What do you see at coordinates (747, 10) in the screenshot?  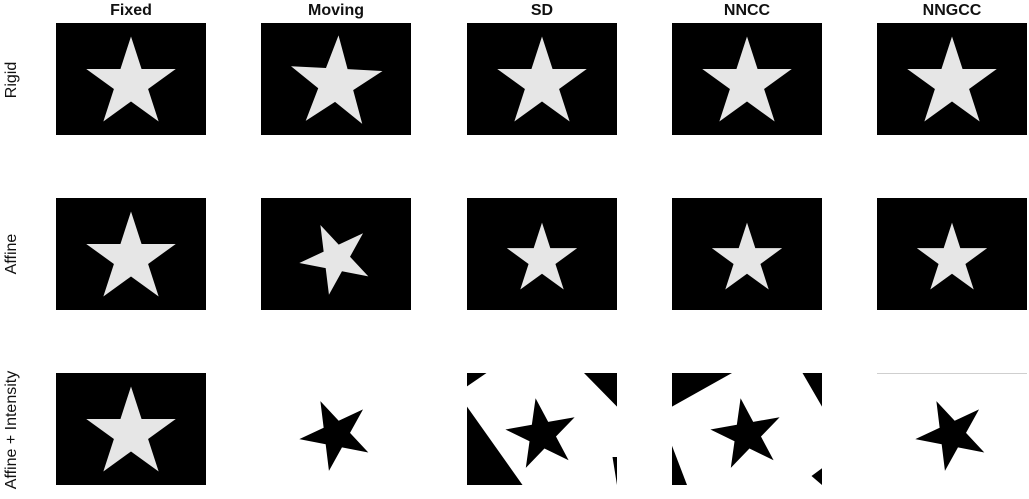 I see `column-title-nncc: NNCC` at bounding box center [747, 10].